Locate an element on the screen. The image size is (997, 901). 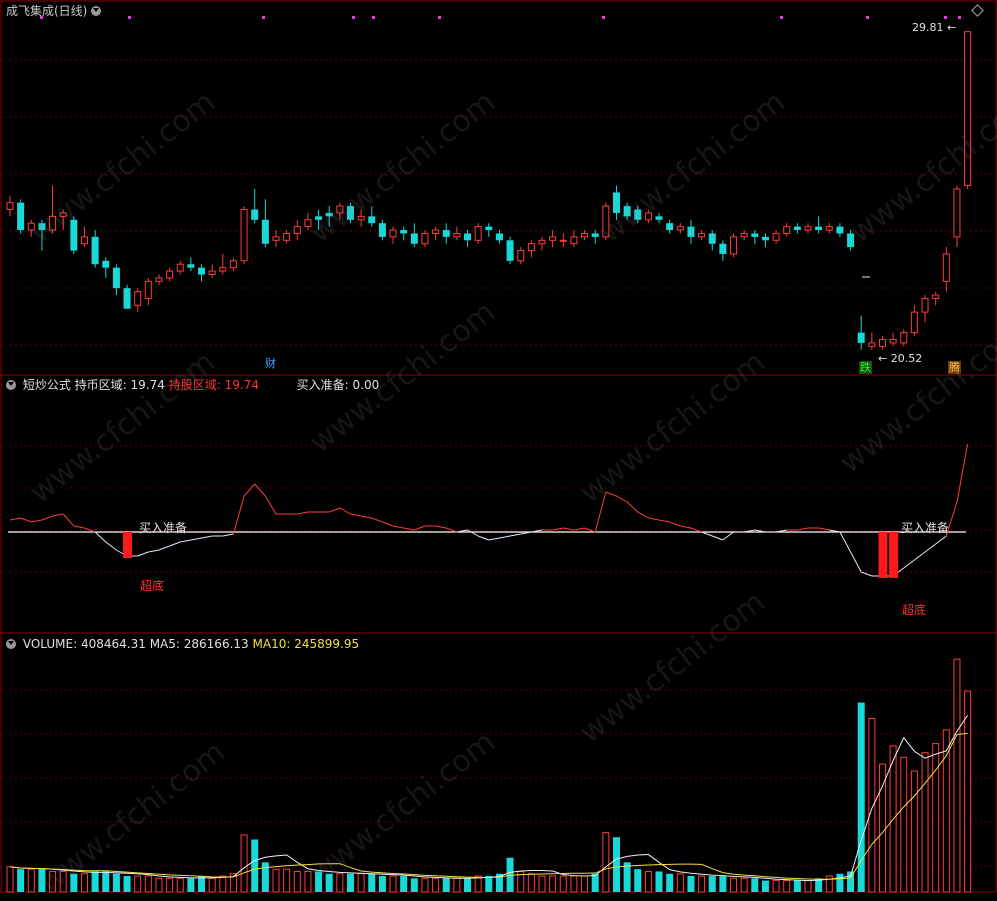
price-panel-header: 成飞集成(日线) is located at coordinates (55, 11).